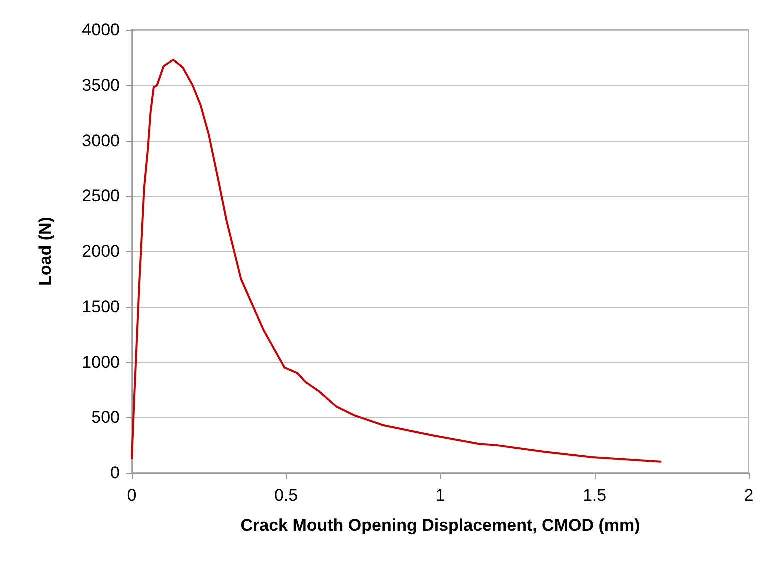 Image resolution: width=769 pixels, height=562 pixels. What do you see at coordinates (101, 251) in the screenshot?
I see `y-tick-label: 2000` at bounding box center [101, 251].